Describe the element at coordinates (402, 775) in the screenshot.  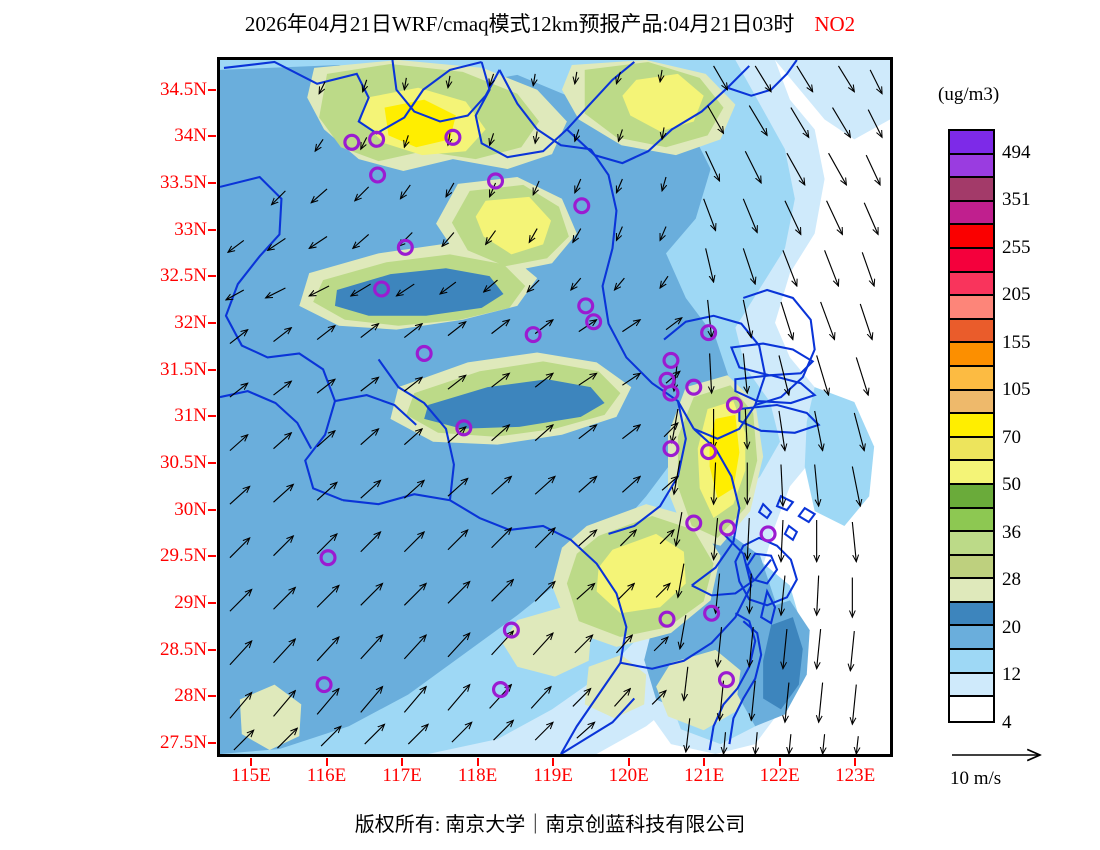
I see `lon-tick-label: 117E` at that location.